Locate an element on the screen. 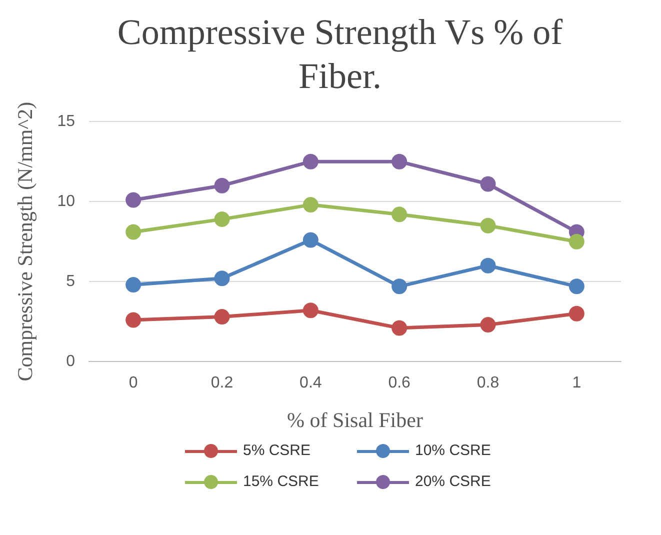  legend-label: 15% CSRE is located at coordinates (281, 481).